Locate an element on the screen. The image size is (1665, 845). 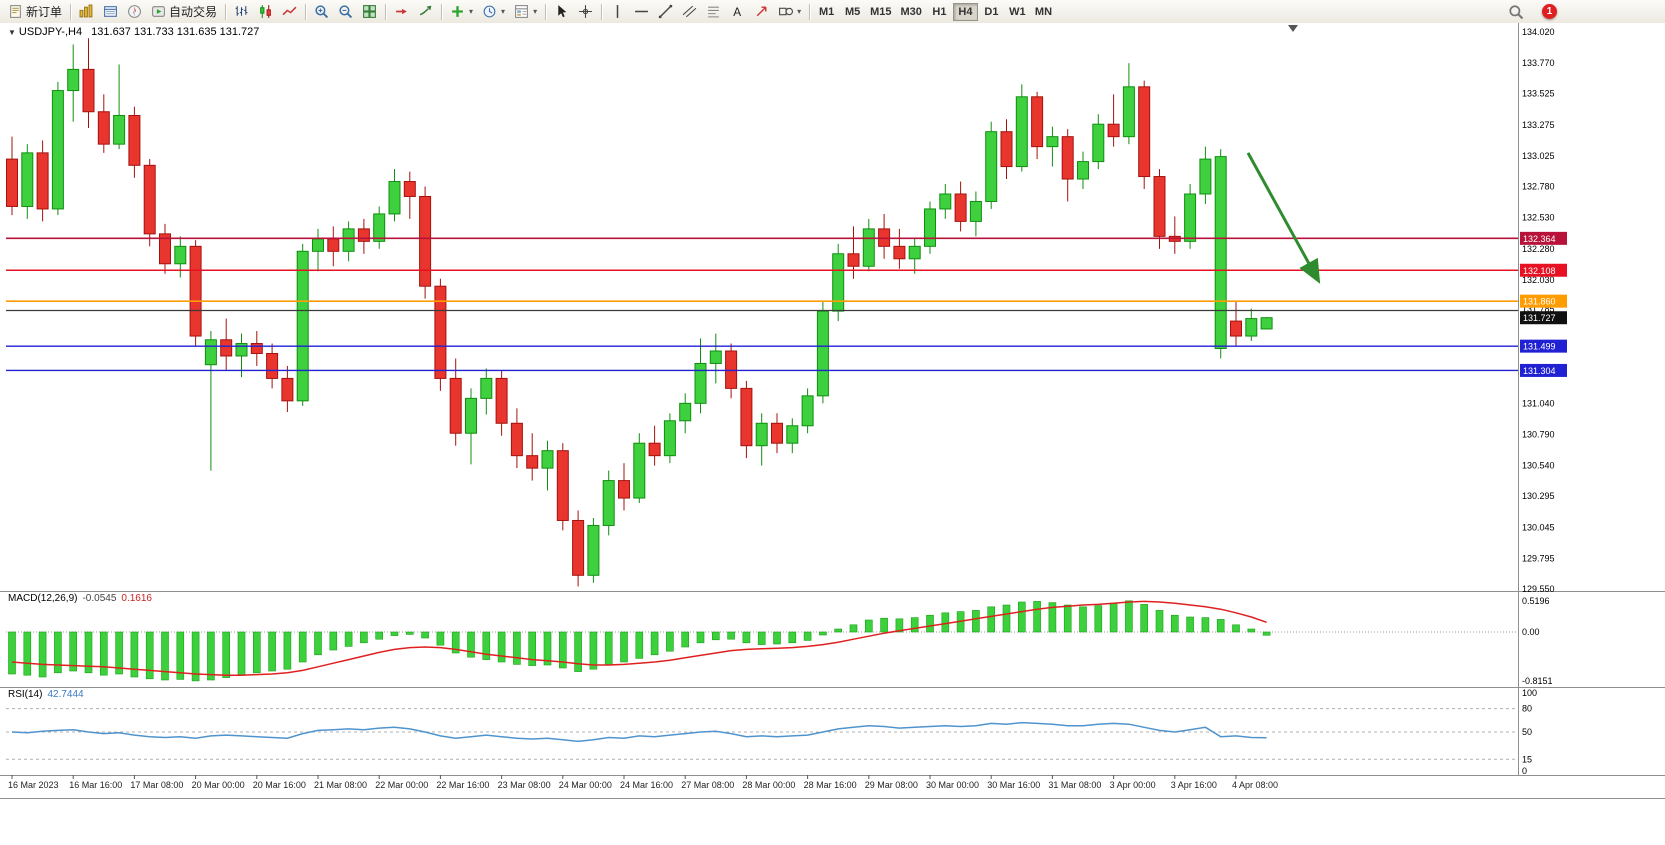
vertical-line-tool-button is located at coordinates (617, 12).